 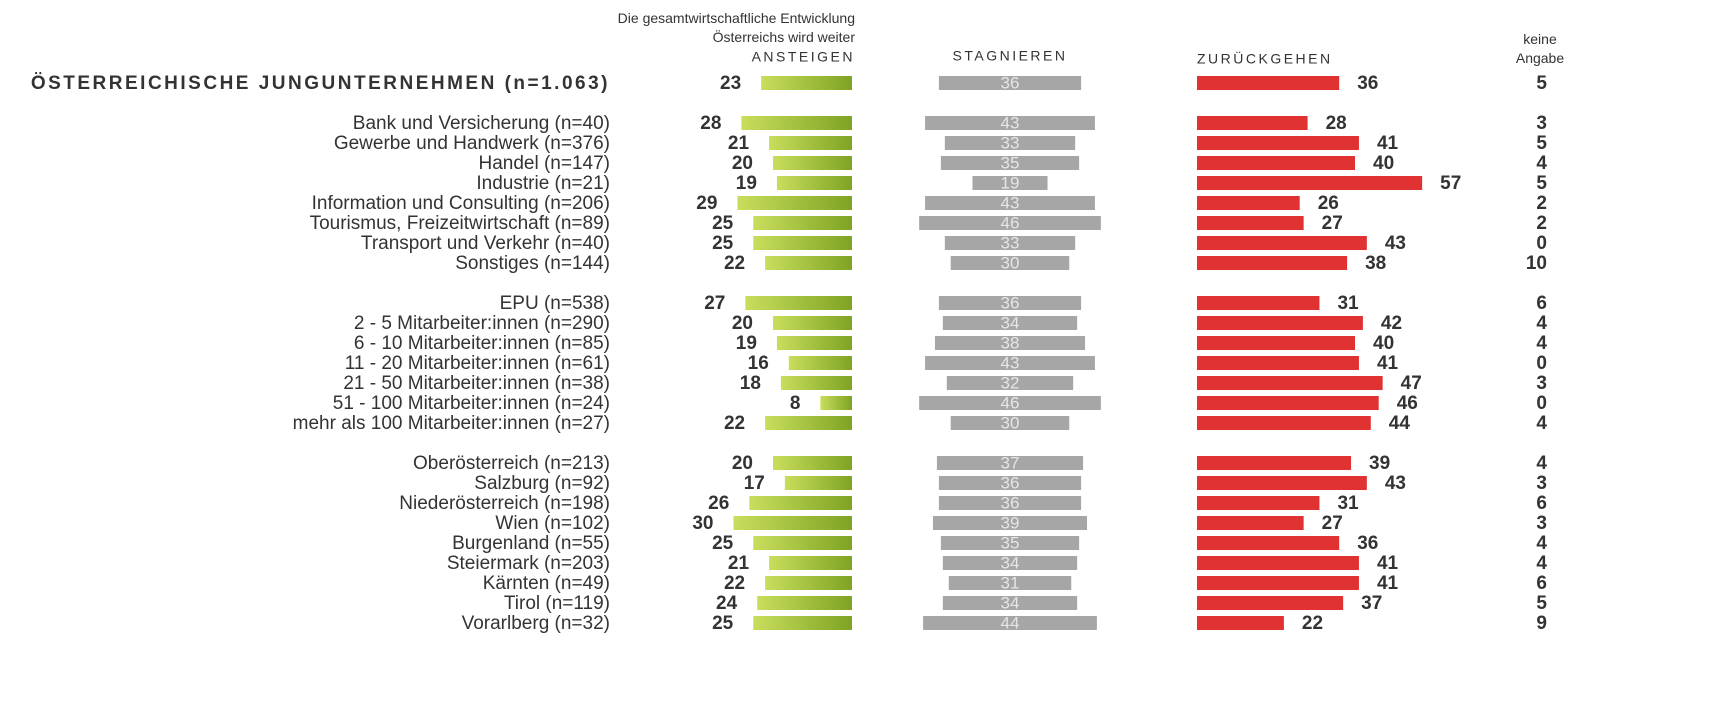 I want to click on category-label: Kärnten (n=49), so click(x=546, y=583).